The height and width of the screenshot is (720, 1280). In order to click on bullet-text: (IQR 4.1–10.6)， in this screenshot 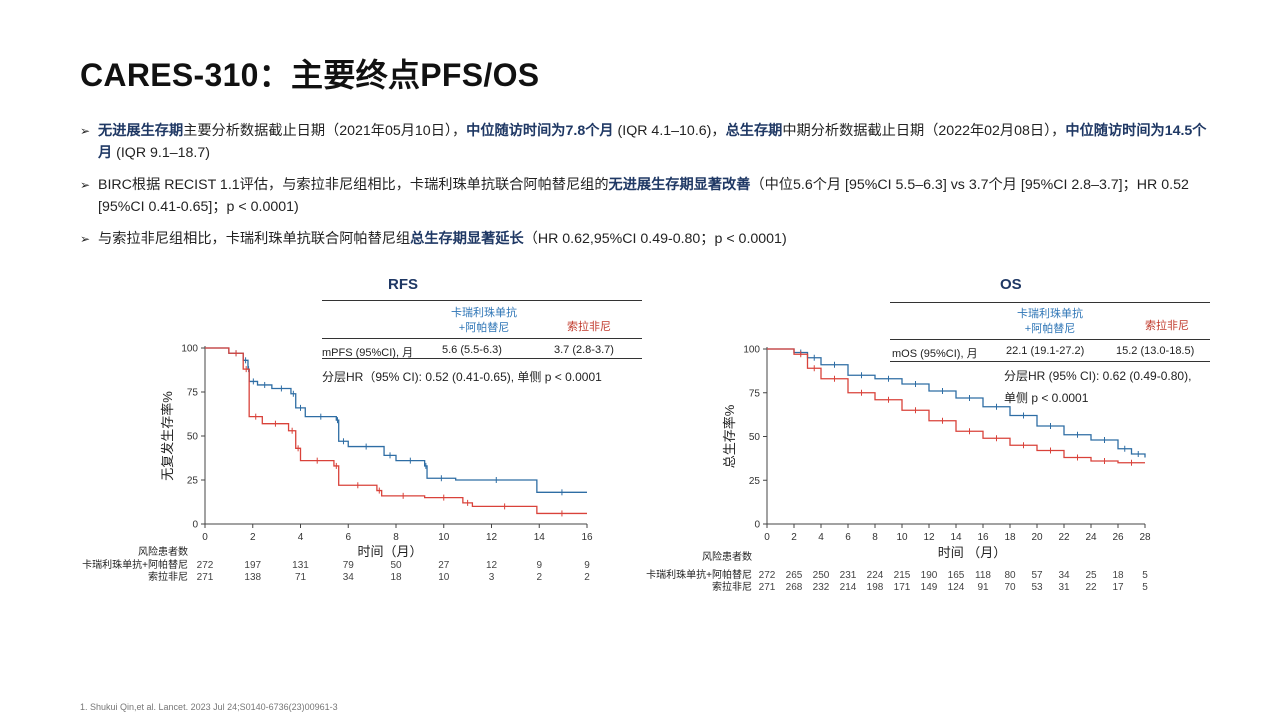, I will do `click(669, 131)`.